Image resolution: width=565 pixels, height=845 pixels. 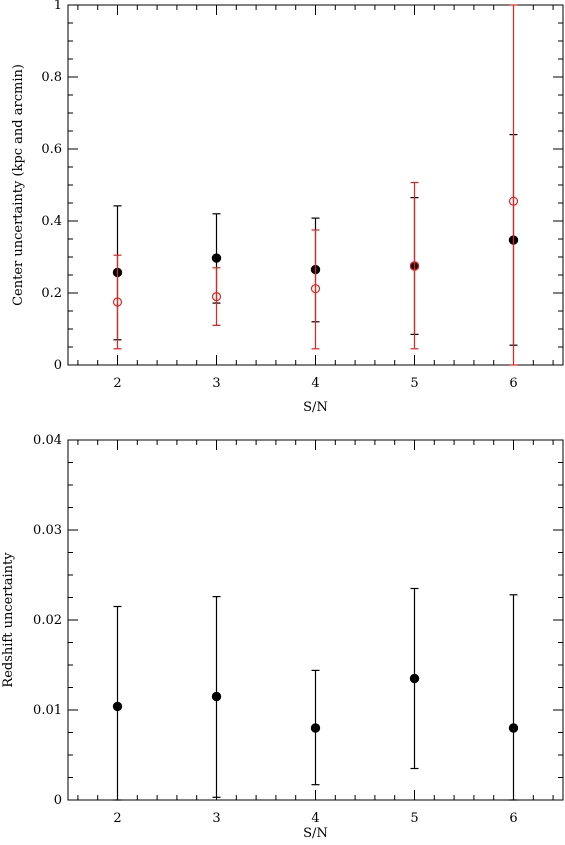 What do you see at coordinates (58, 6) in the screenshot?
I see `y-tick-label: 1` at bounding box center [58, 6].